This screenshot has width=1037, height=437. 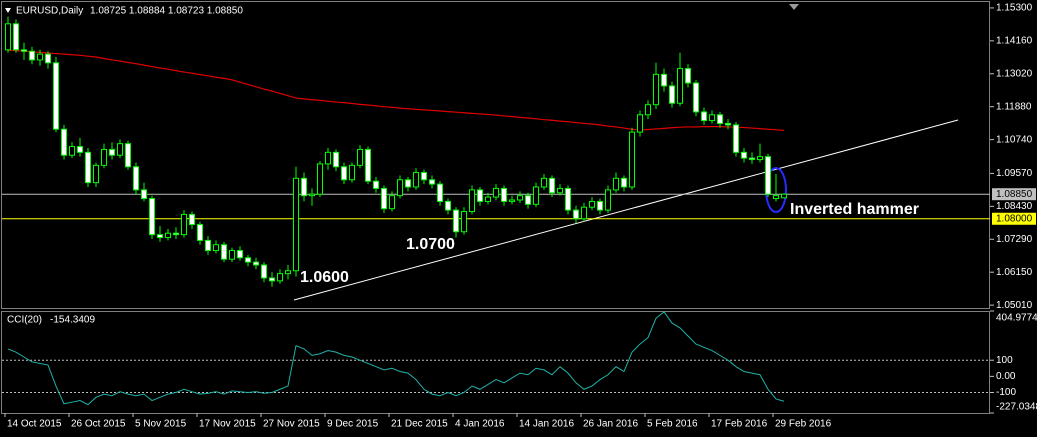 I want to click on price-label: 1.08850, so click(x=1014, y=194).